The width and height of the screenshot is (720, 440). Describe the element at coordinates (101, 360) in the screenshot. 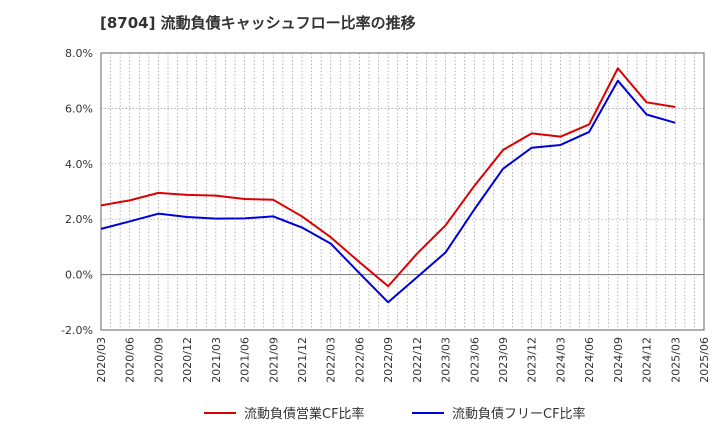

I see `x-tick-label: 2020/03` at that location.